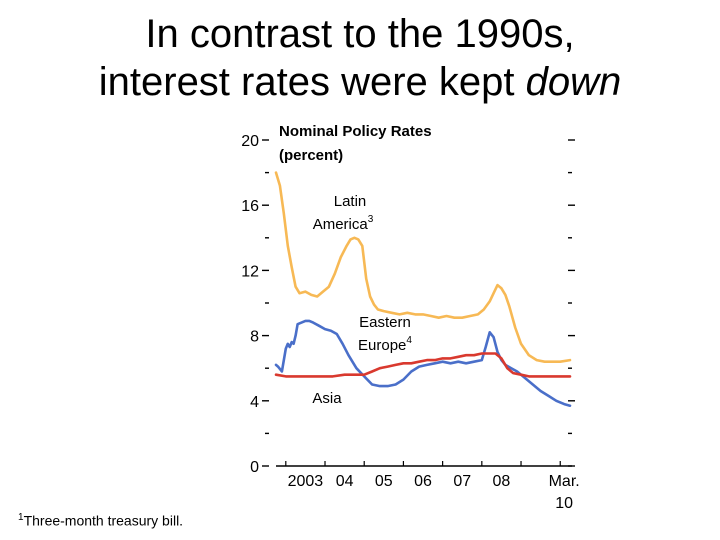 This screenshot has height=540, width=720. Describe the element at coordinates (384, 481) in the screenshot. I see `x-axis-tick-label: 05` at that location.